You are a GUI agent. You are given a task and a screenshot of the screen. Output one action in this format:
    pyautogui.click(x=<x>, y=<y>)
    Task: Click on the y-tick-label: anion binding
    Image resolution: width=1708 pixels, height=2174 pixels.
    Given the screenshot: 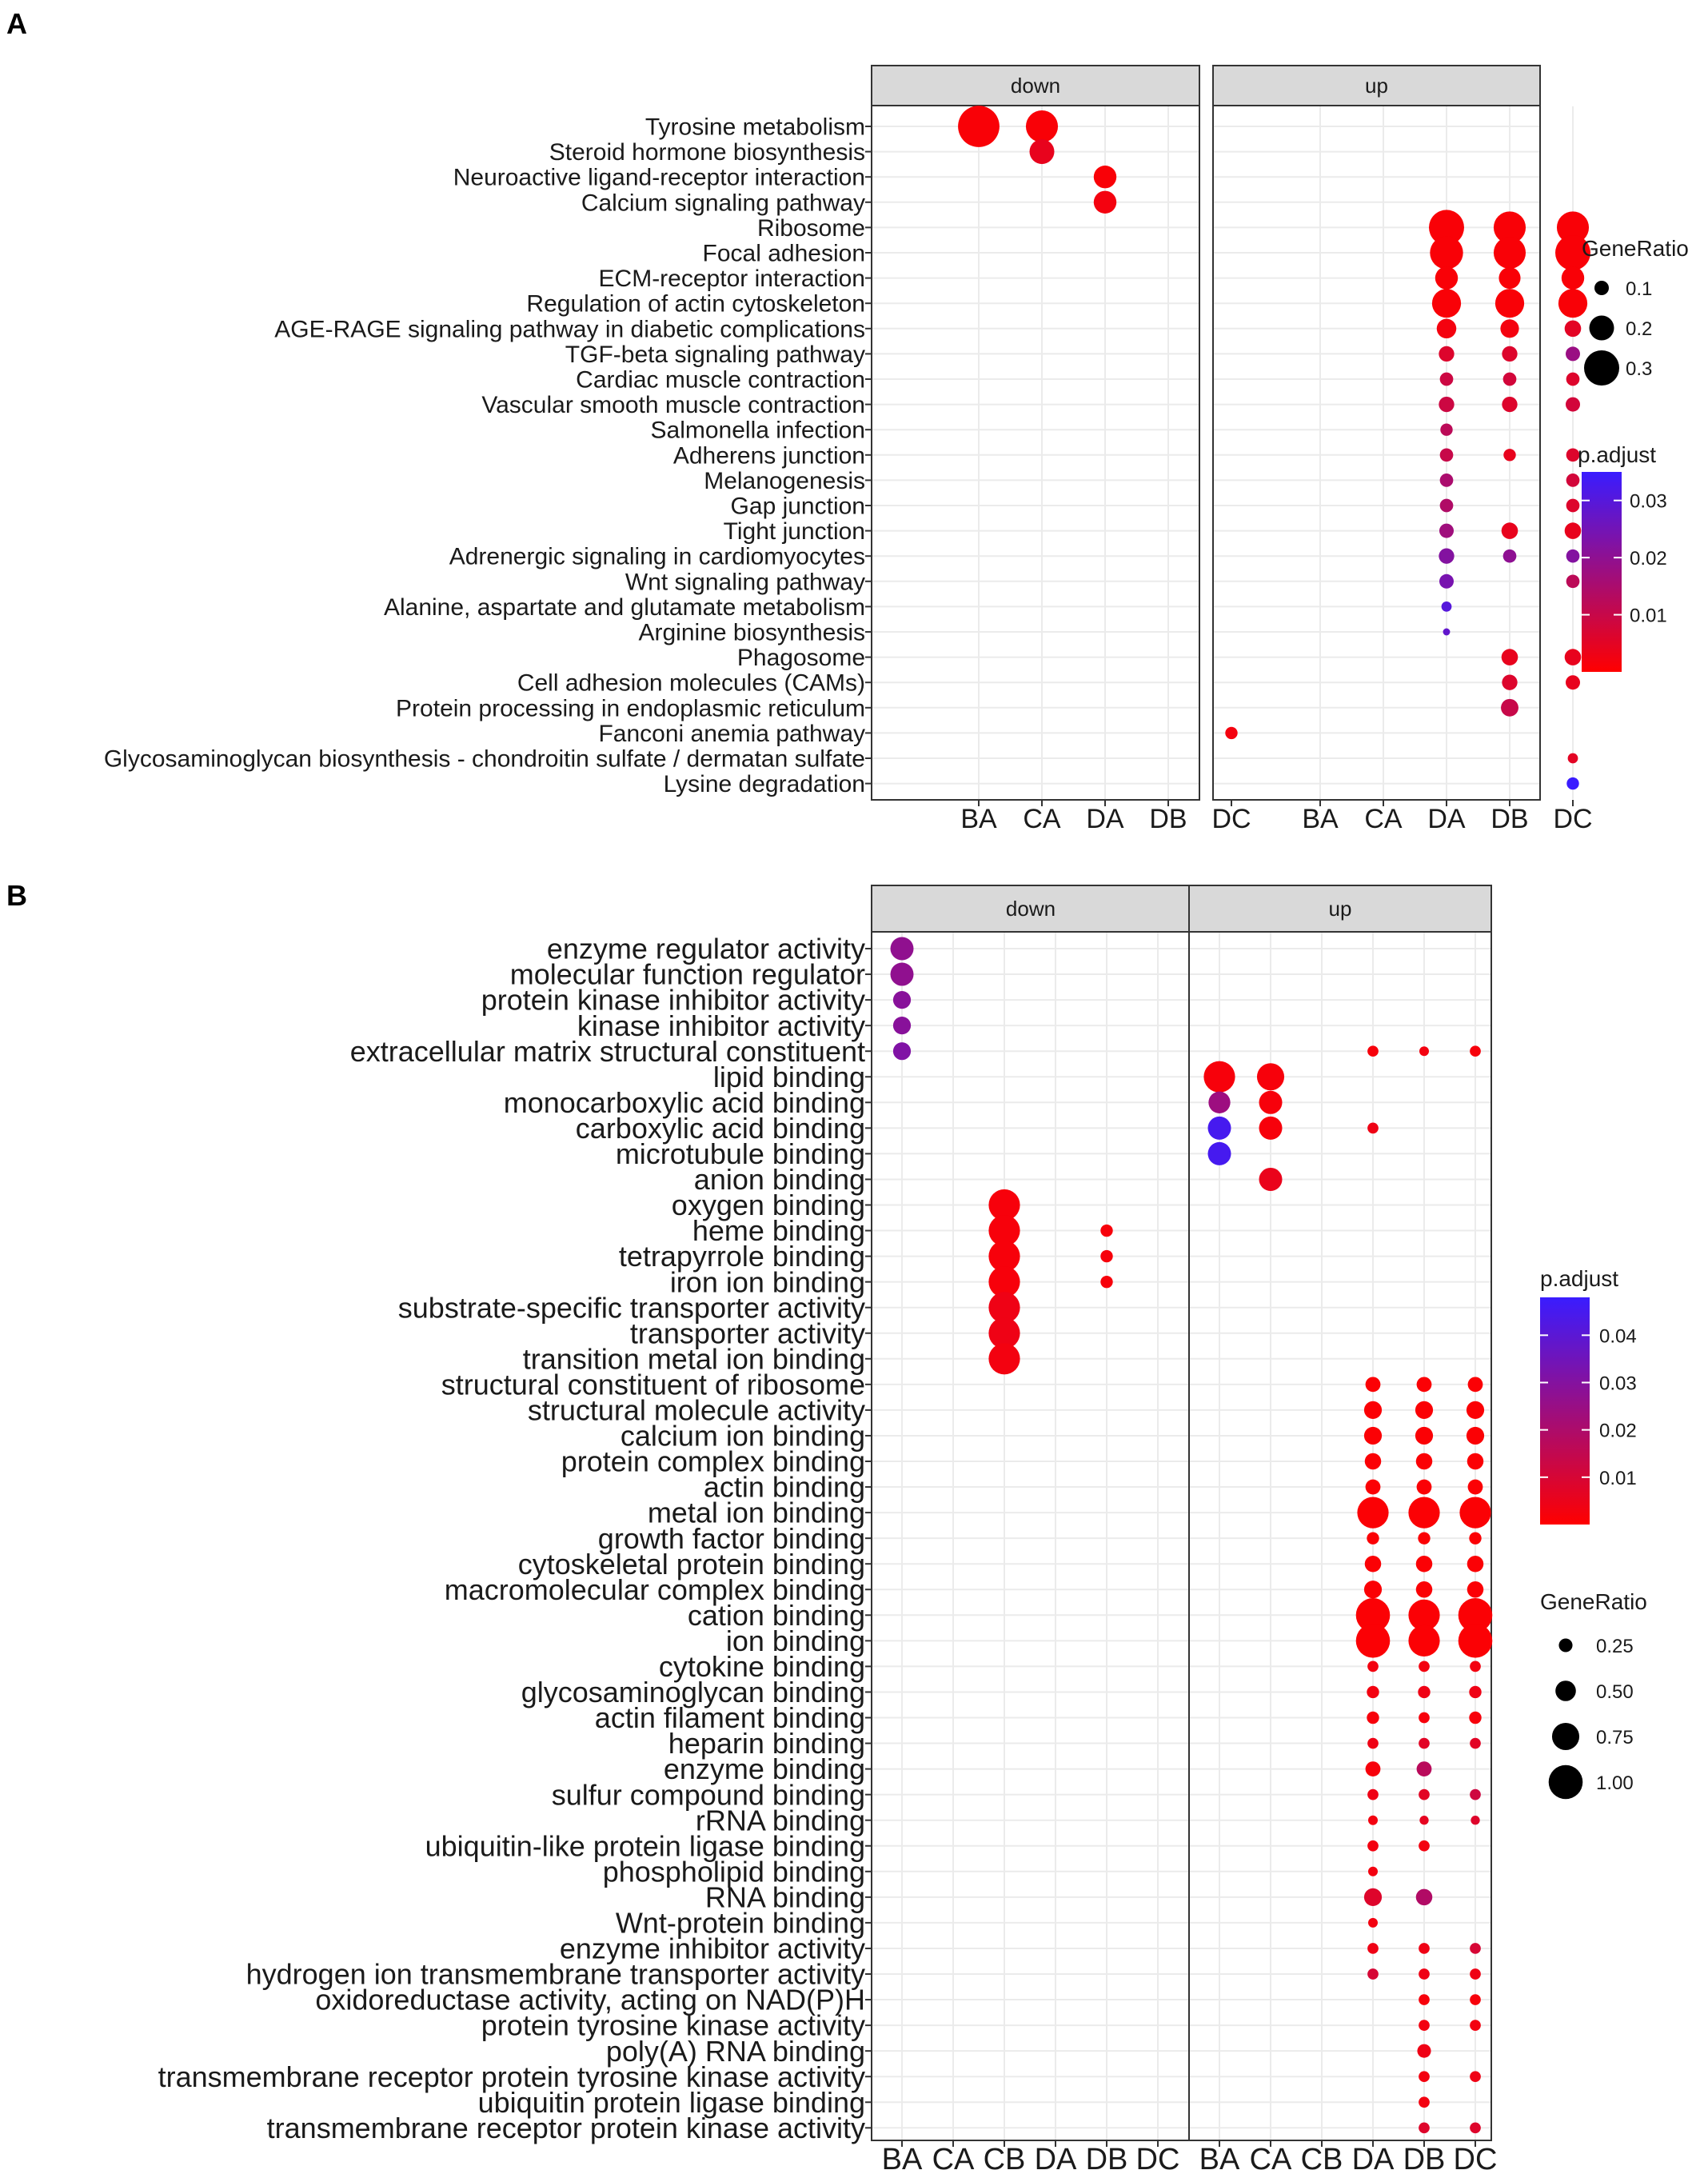 What is the action you would take?
    pyautogui.click(x=779, y=1179)
    